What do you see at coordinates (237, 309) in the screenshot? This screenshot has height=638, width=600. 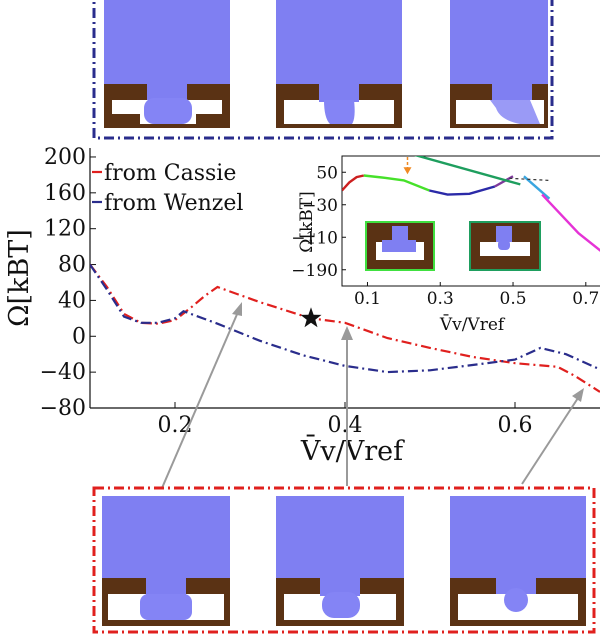 I see `arrow-1-head` at bounding box center [237, 309].